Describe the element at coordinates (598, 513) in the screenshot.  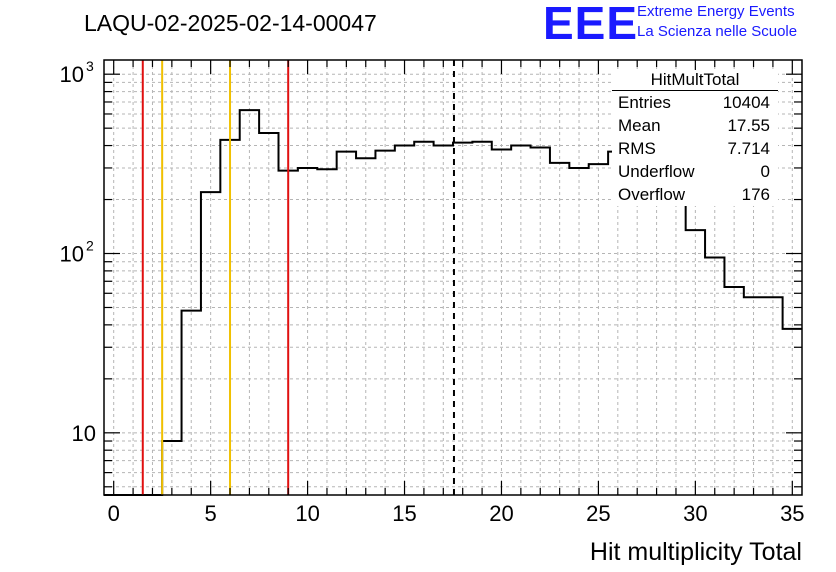
I see `x-tick-label: 25` at that location.